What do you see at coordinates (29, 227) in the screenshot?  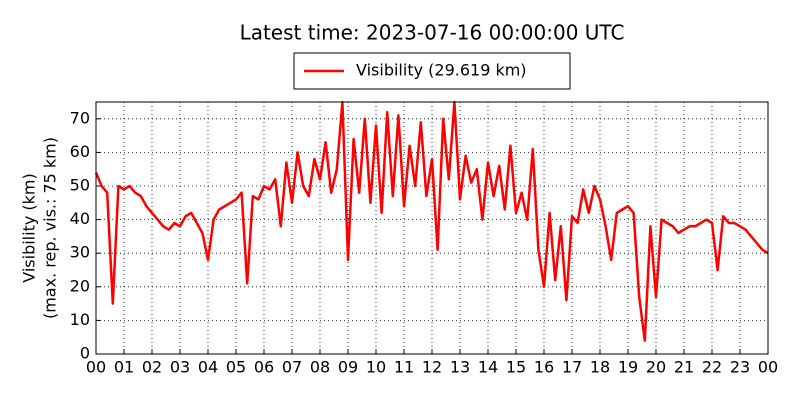 I see `y-axis-label: Visibility (km)` at bounding box center [29, 227].